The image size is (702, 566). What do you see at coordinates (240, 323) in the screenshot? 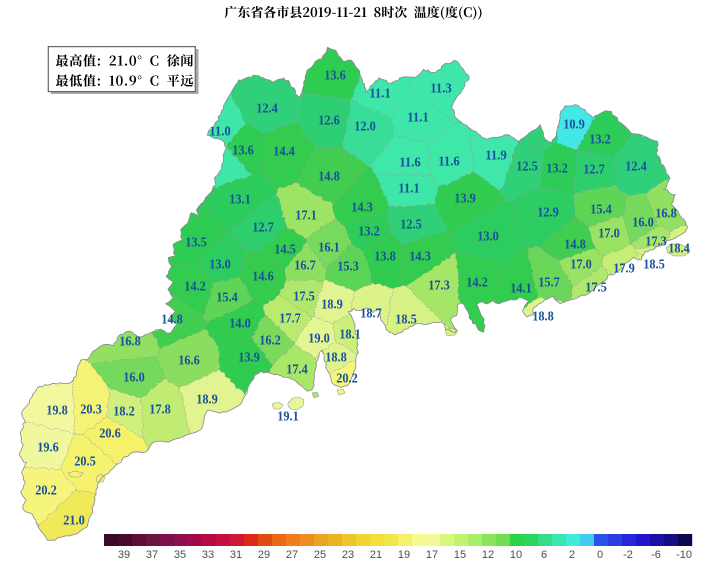
I see `svg-text: 14.0` at bounding box center [240, 323].